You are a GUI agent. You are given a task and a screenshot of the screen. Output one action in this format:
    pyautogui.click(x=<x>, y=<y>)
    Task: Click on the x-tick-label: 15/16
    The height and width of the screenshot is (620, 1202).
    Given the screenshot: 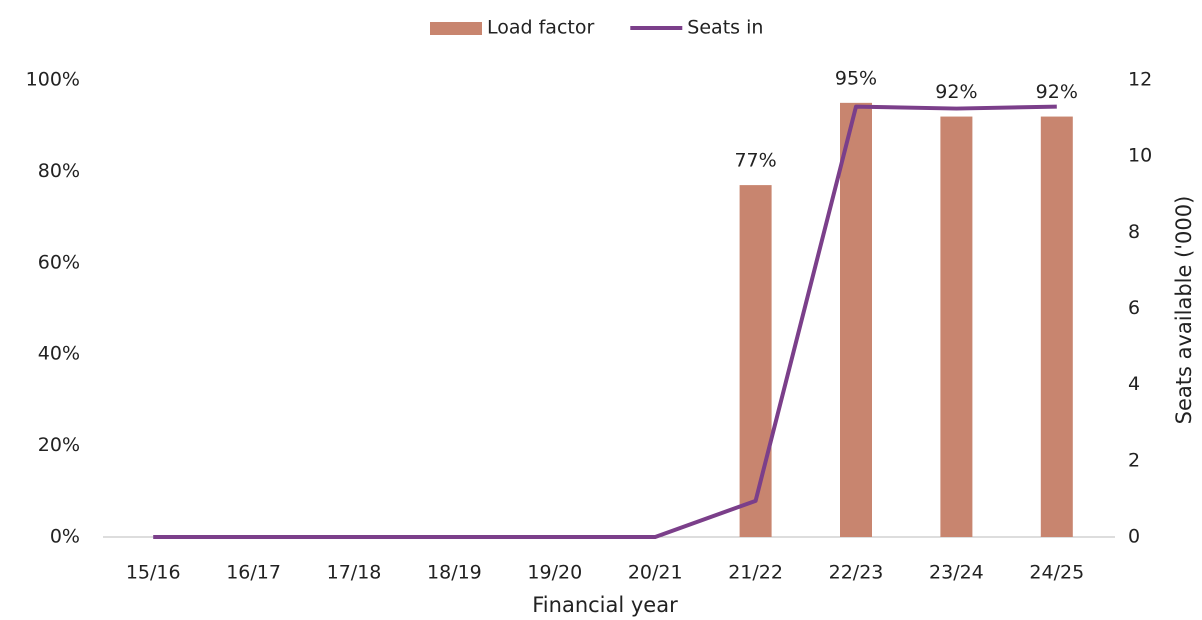 What is the action you would take?
    pyautogui.click(x=153, y=573)
    